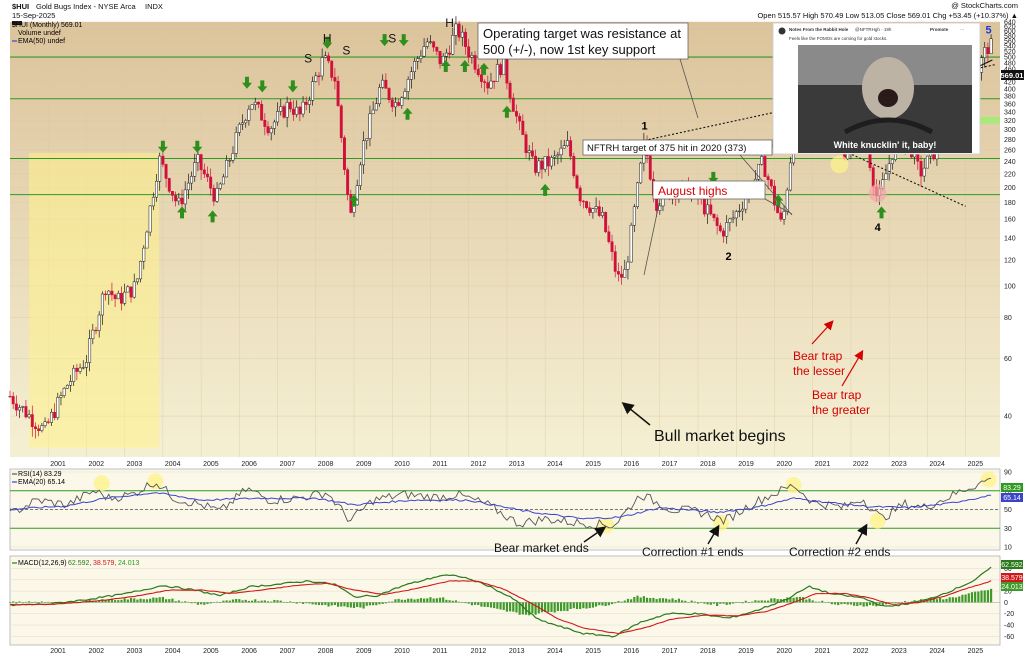 Image resolution: width=1024 pixels, height=658 pixels. Describe the element at coordinates (708, 651) in the screenshot. I see `macd-x-tick-label: 2018` at that location.